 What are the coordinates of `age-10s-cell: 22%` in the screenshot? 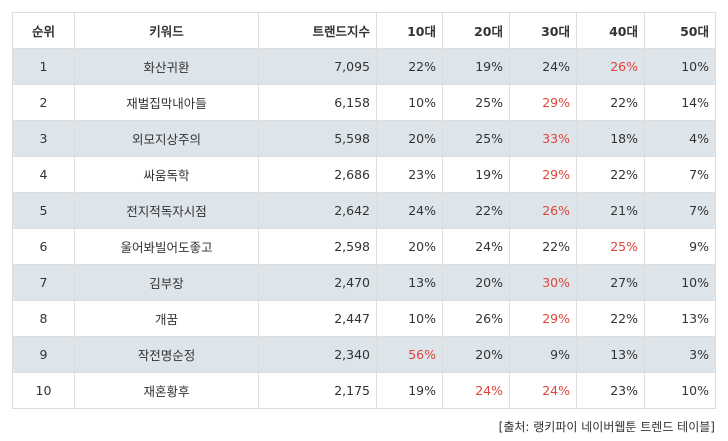 It's located at (409, 66).